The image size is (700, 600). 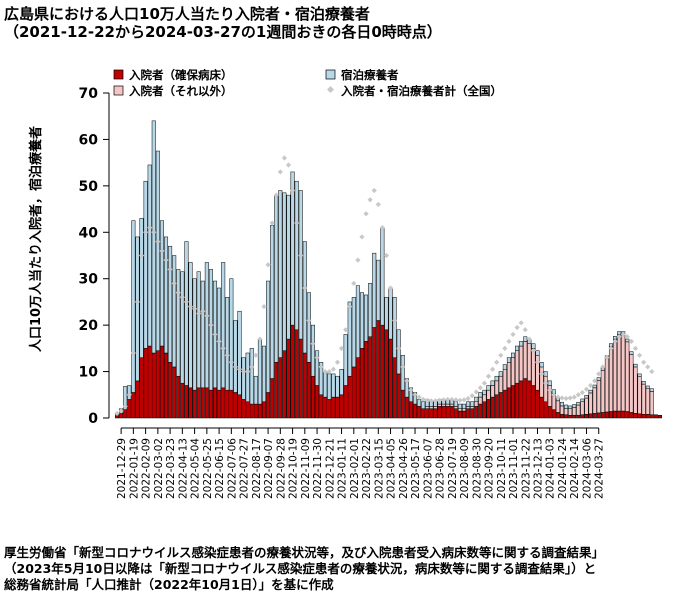 I want to click on x-tick-label: 2023-12-13, so click(x=539, y=468).